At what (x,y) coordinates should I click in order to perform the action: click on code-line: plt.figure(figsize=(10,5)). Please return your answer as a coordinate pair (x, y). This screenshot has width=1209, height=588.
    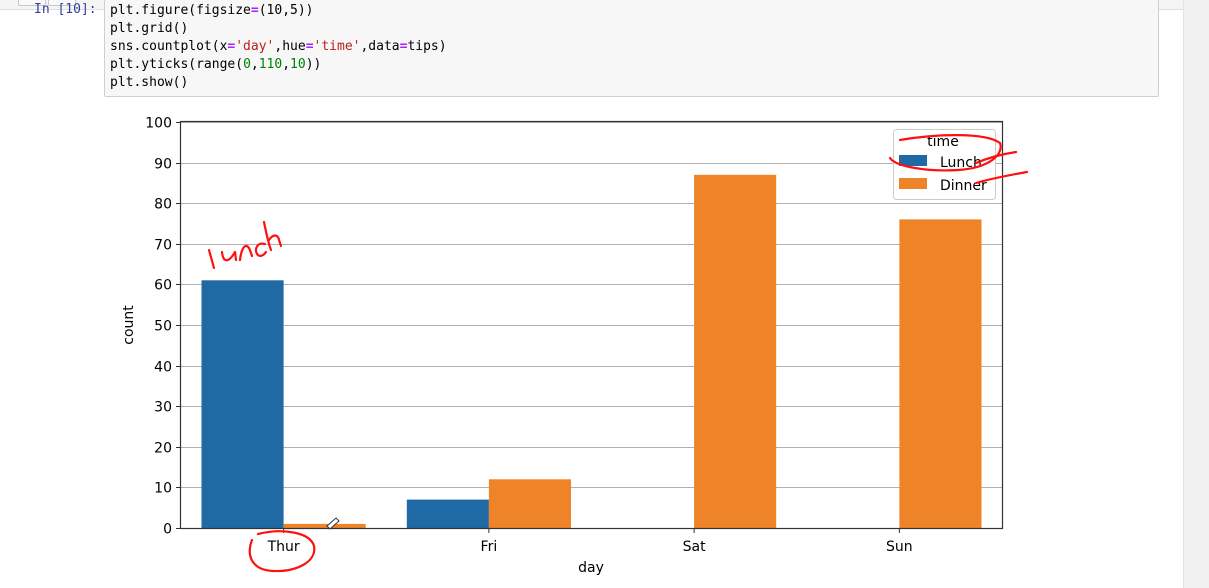
    Looking at the image, I should click on (278, 11).